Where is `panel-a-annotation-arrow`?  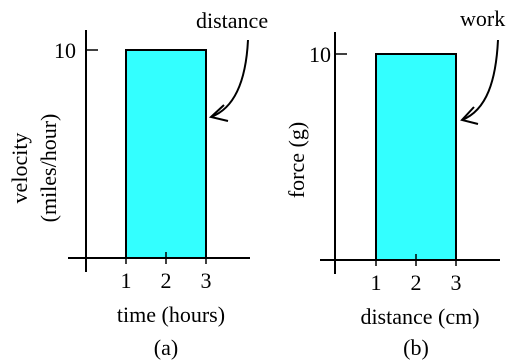 panel-a-annotation-arrow is located at coordinates (229, 78).